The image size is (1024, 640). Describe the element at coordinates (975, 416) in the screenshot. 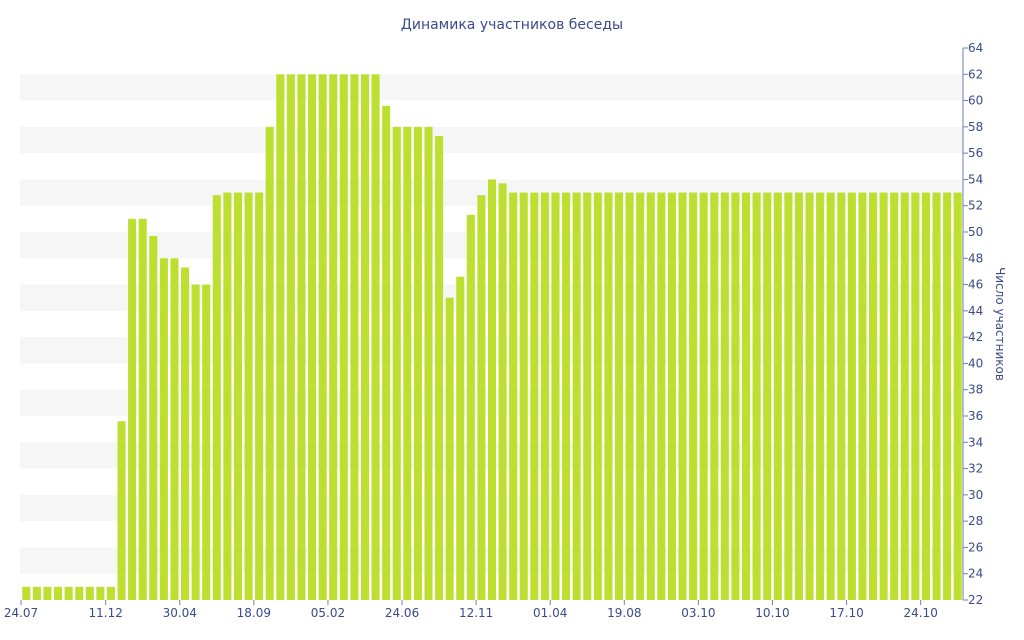

I see `y-tick-label: 36` at that location.